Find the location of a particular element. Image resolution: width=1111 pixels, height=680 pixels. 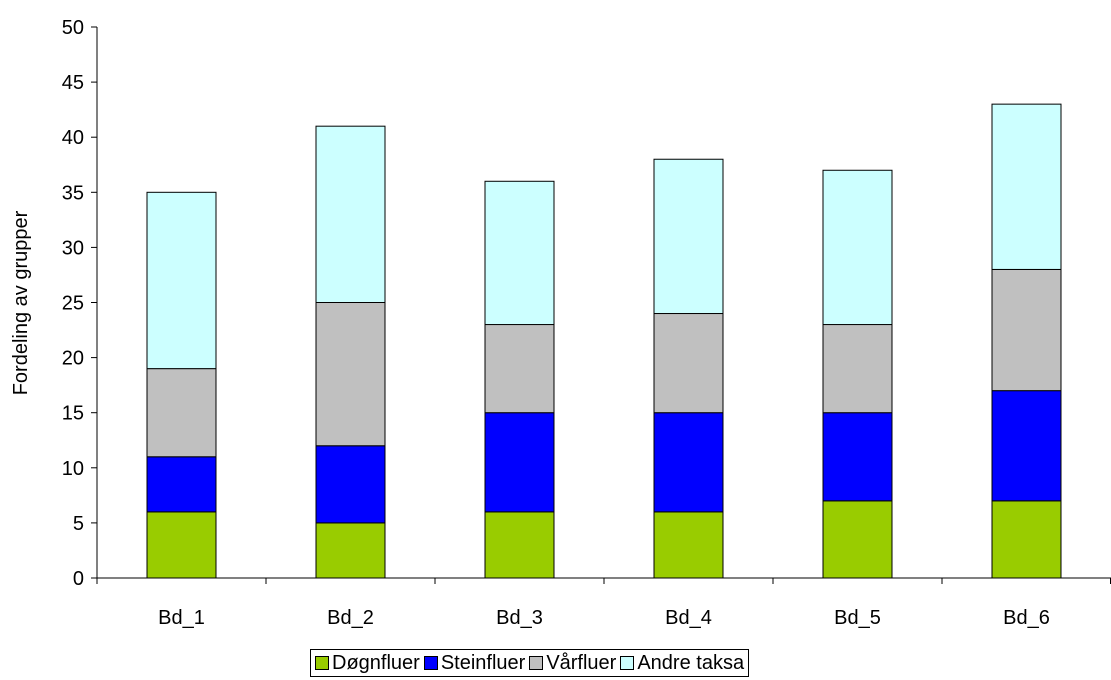

legend-label: Døgnfluer is located at coordinates (376, 663).